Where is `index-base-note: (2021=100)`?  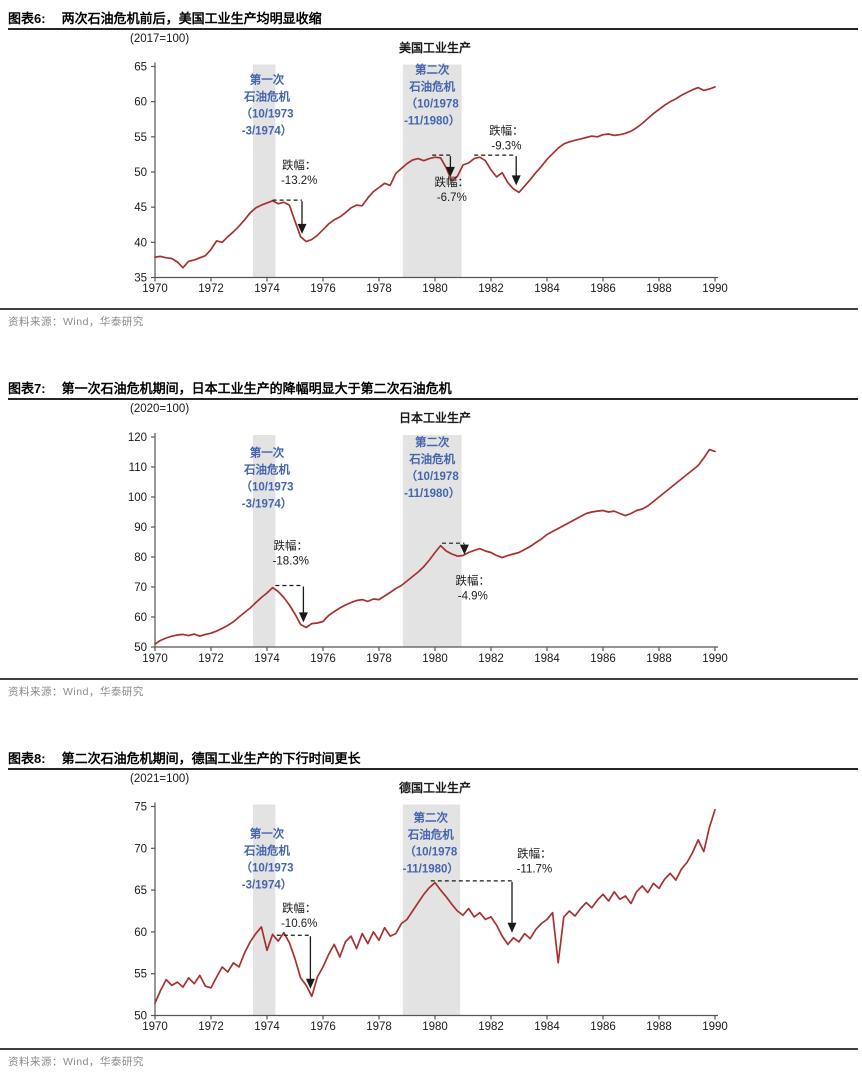
index-base-note: (2021=100) is located at coordinates (160, 779).